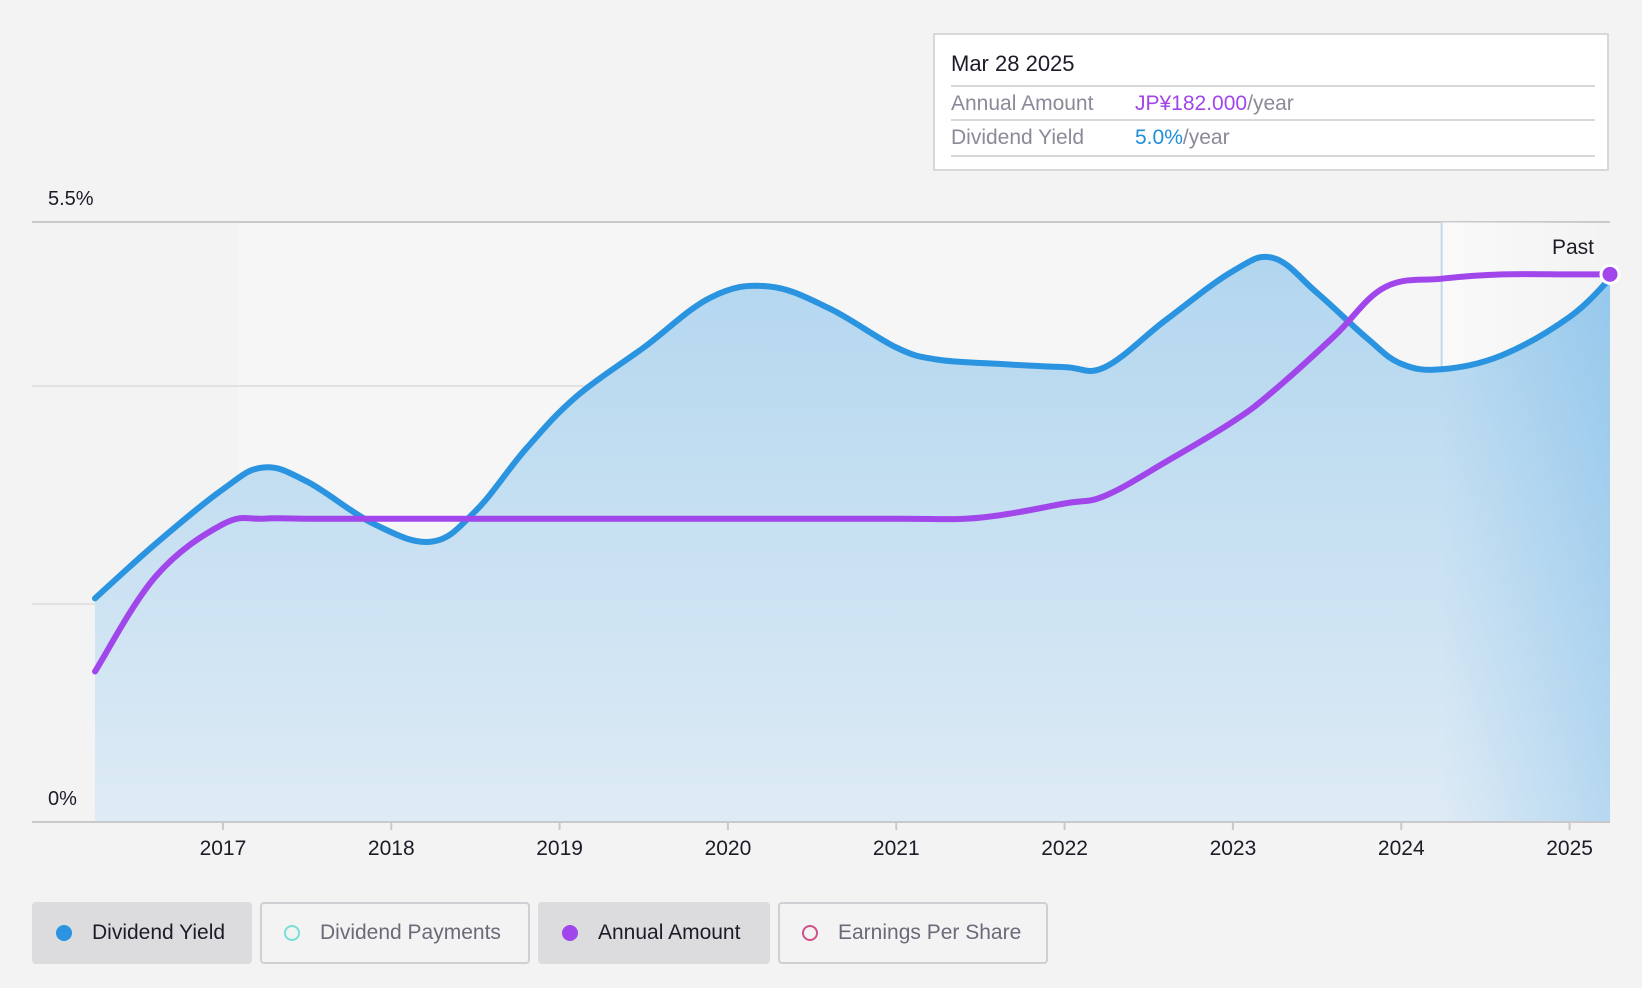 Image resolution: width=1642 pixels, height=988 pixels. I want to click on x-tick-label: 2017, so click(223, 848).